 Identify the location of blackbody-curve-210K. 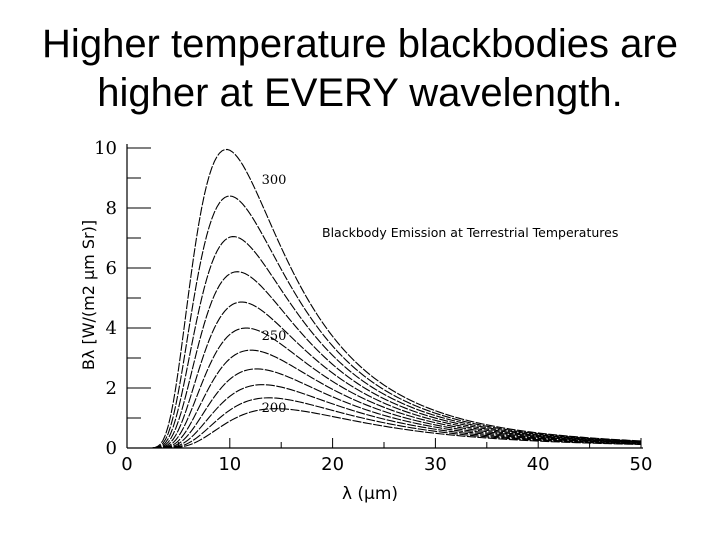
(397, 423).